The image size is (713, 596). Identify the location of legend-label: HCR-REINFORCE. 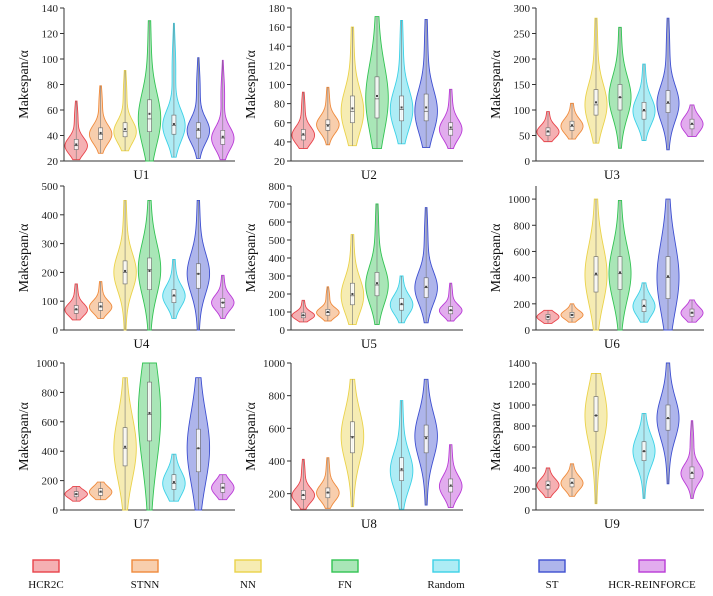
(652, 585).